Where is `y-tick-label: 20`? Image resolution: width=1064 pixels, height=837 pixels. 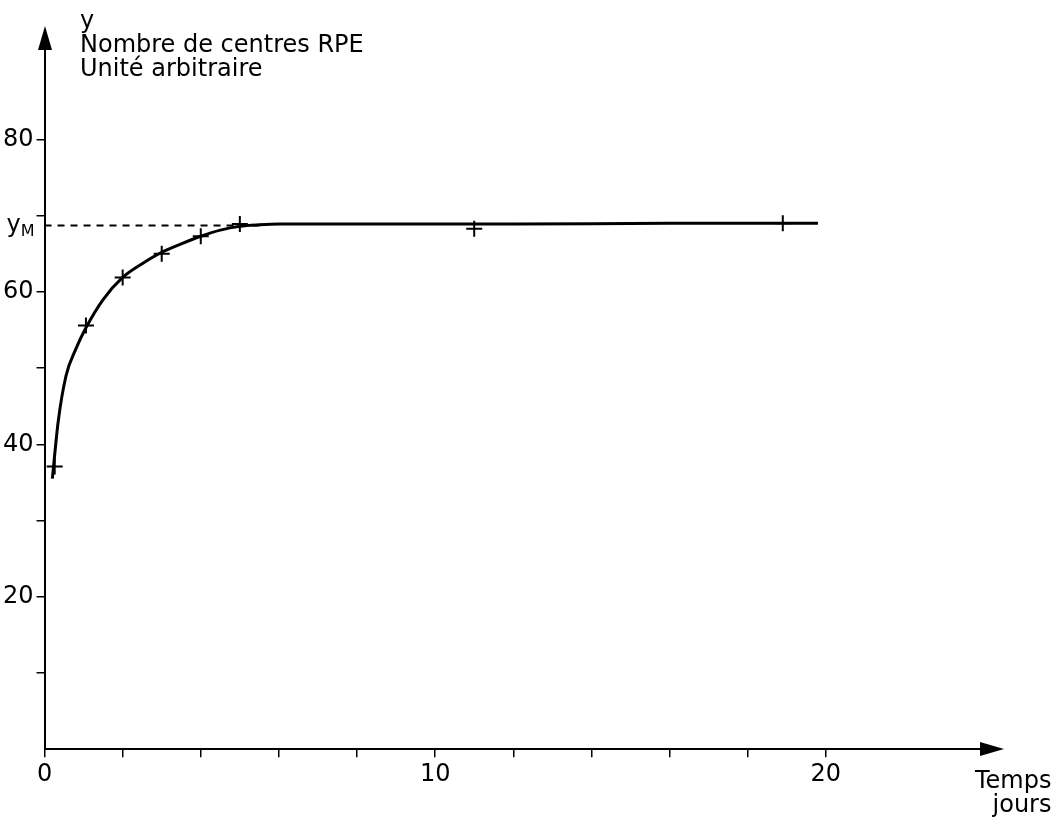
y-tick-label: 20 is located at coordinates (18, 595).